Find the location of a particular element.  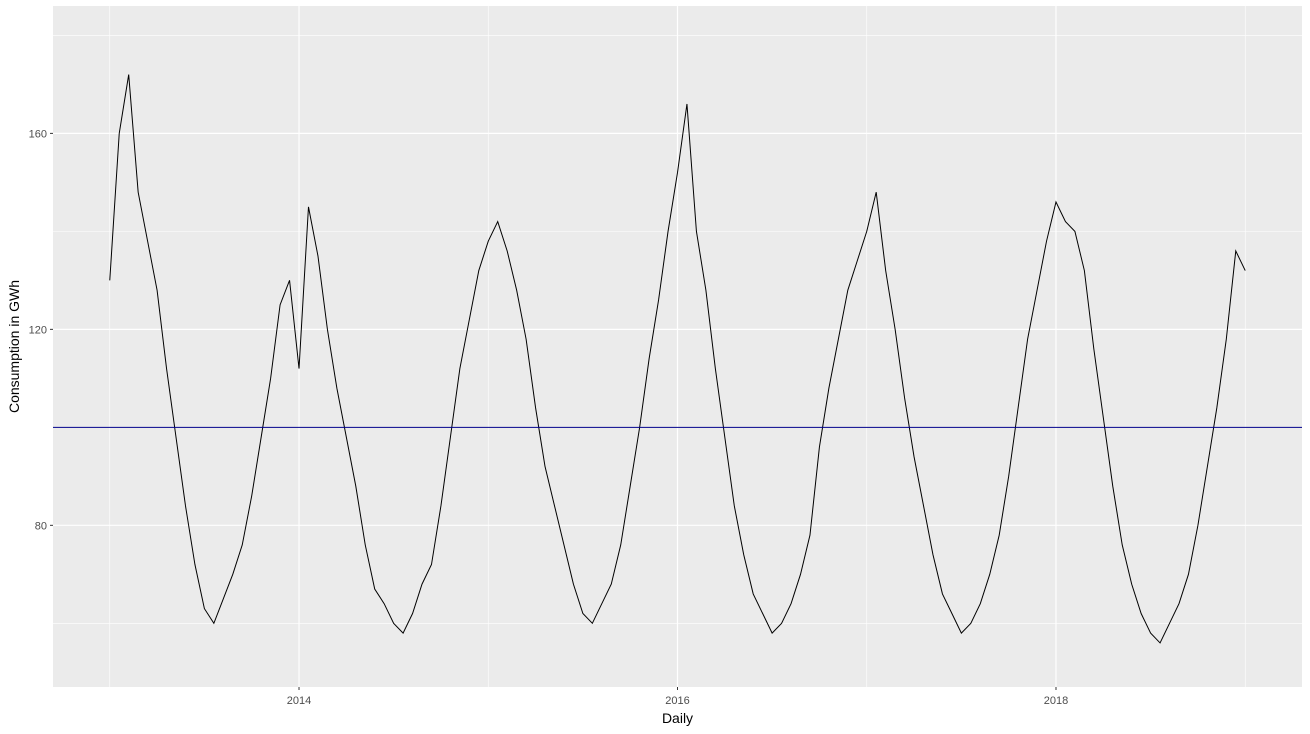

x-axis: 2014 2016 2018 is located at coordinates (677, 697).